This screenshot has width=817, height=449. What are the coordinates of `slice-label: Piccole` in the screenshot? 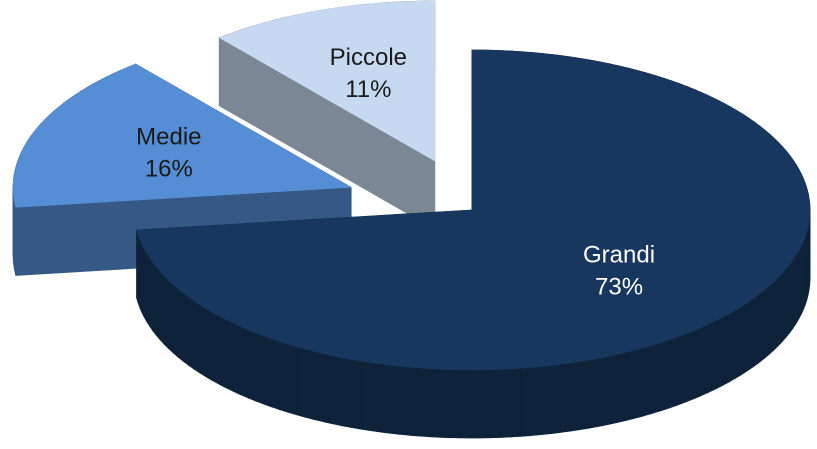 It's located at (368, 57).